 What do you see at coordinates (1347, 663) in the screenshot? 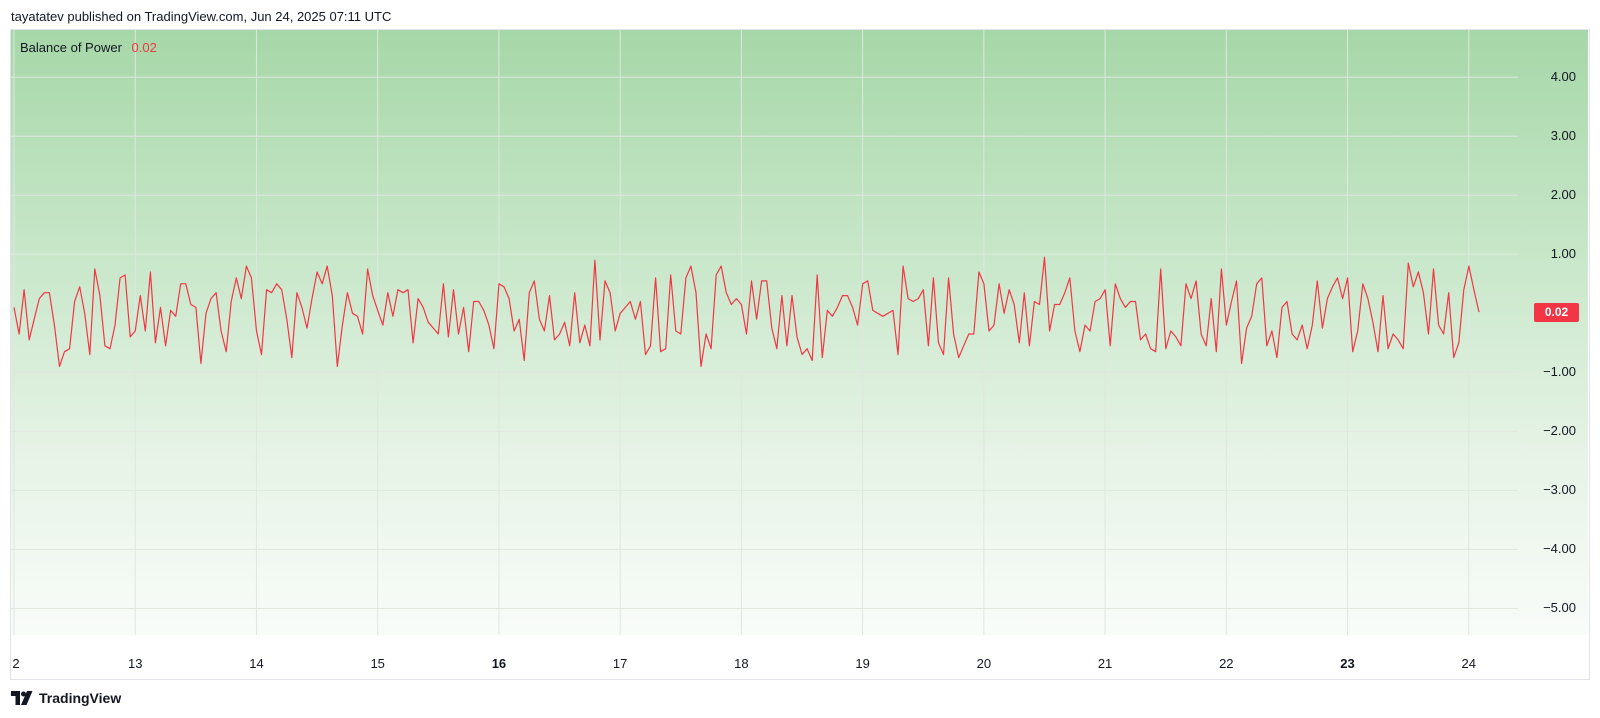
I see `x-tick-label: 23` at bounding box center [1347, 663].